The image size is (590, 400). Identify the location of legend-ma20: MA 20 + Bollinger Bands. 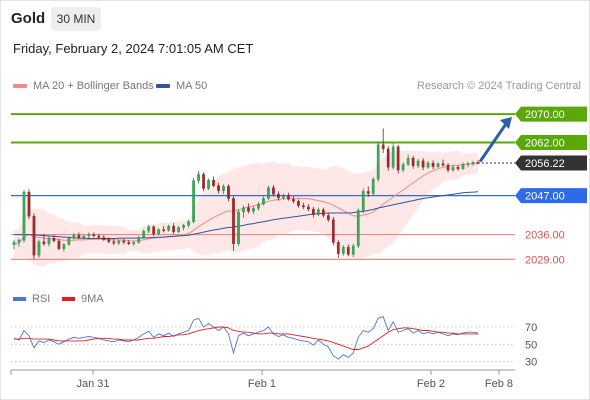
(83, 86).